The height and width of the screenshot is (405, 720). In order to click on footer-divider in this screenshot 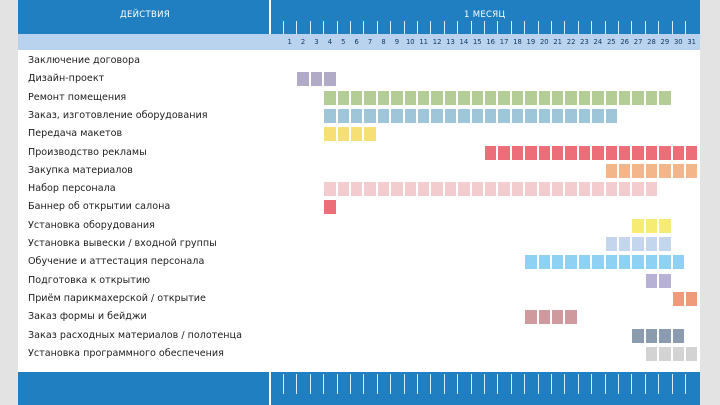, I will do `click(270, 388)`.